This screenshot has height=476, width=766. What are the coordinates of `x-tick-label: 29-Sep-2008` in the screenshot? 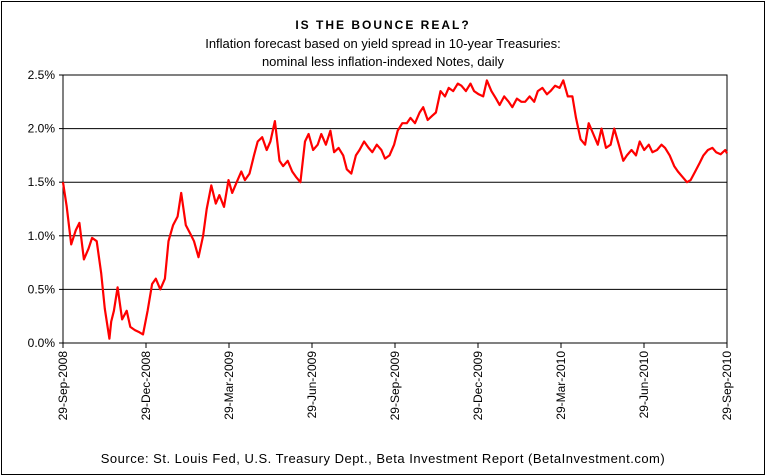 It's located at (63, 386).